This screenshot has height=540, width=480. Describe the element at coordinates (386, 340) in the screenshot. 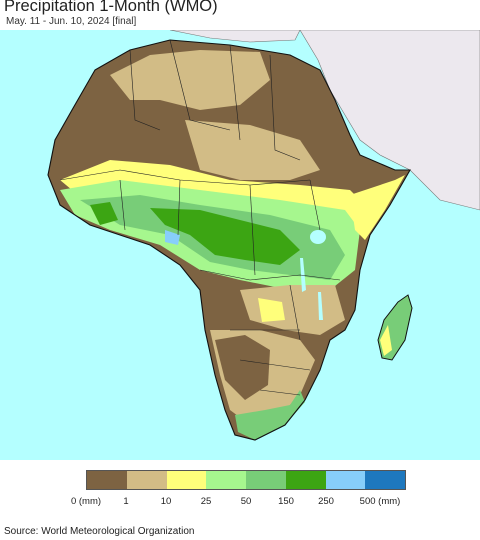

I see `madagascar-west` at that location.